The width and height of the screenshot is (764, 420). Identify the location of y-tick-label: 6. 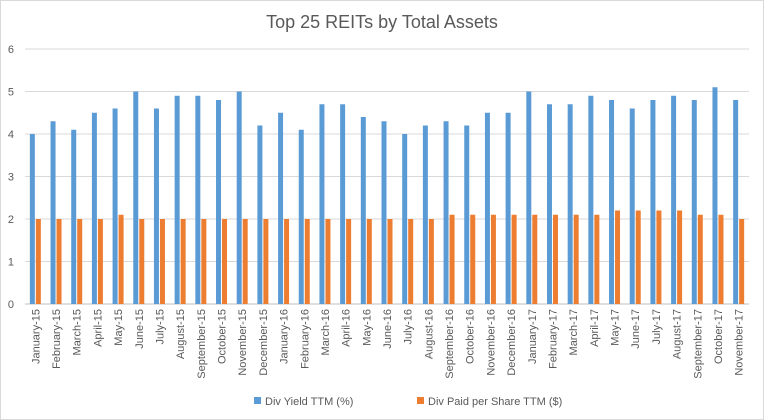
(11, 50).